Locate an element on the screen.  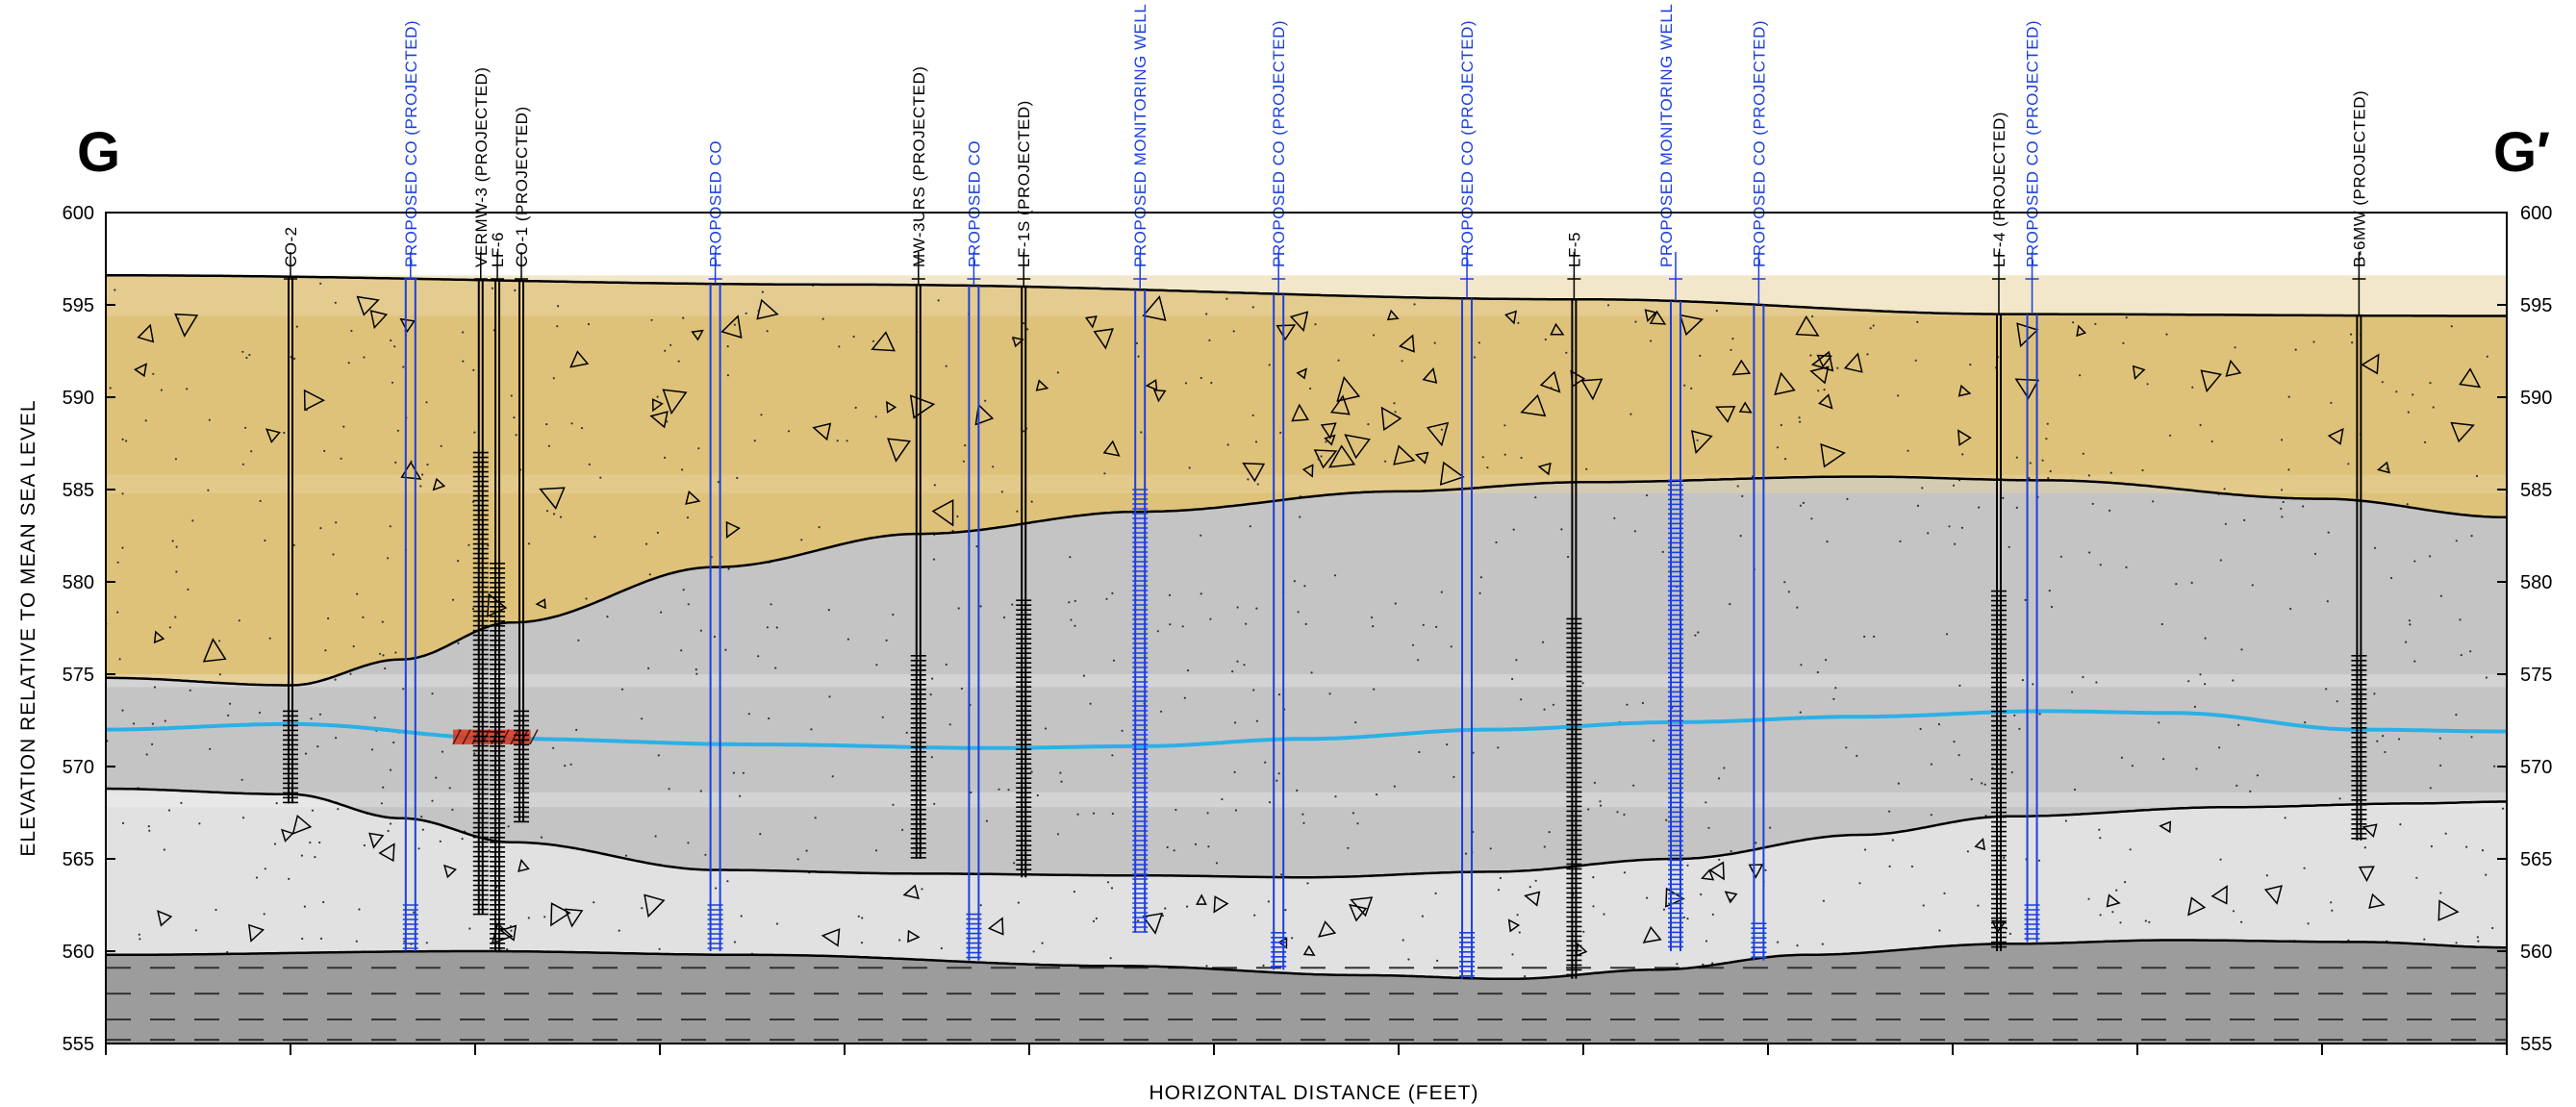
bedrock-dashes is located at coordinates (1306, 1005).